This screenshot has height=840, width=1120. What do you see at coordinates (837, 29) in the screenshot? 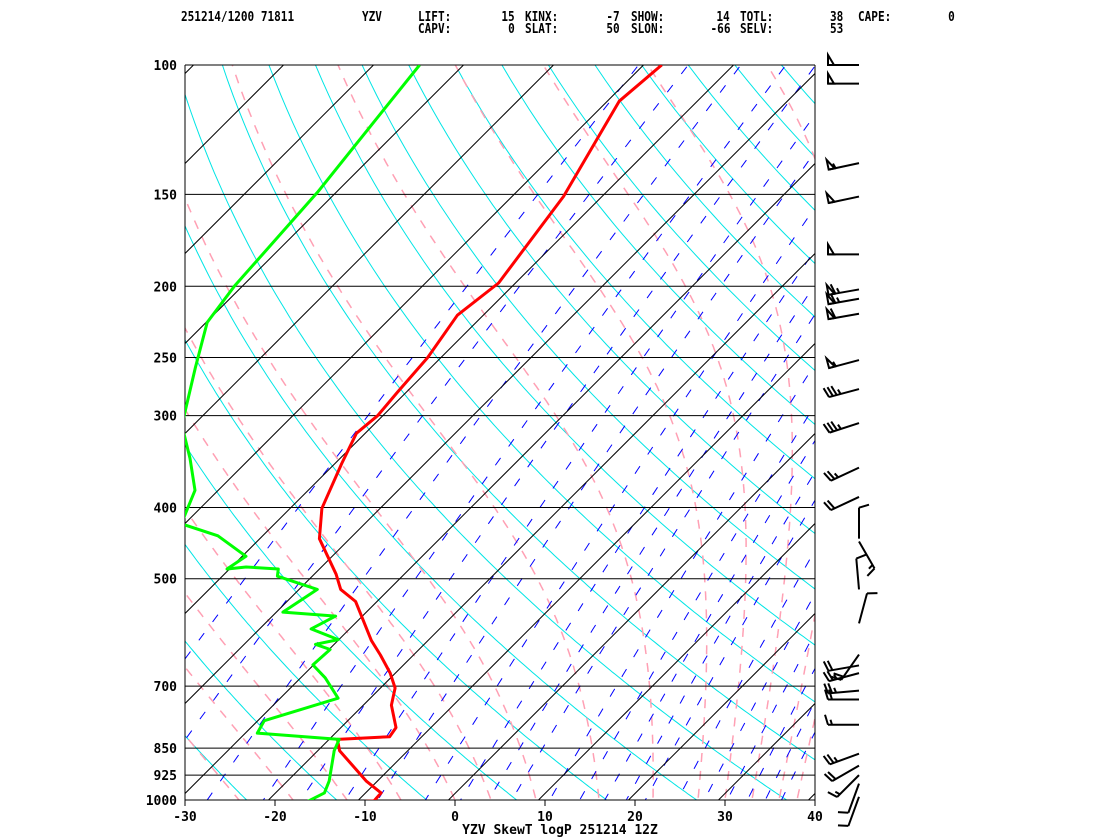
I see `header-value-selv: 53` at bounding box center [837, 29].